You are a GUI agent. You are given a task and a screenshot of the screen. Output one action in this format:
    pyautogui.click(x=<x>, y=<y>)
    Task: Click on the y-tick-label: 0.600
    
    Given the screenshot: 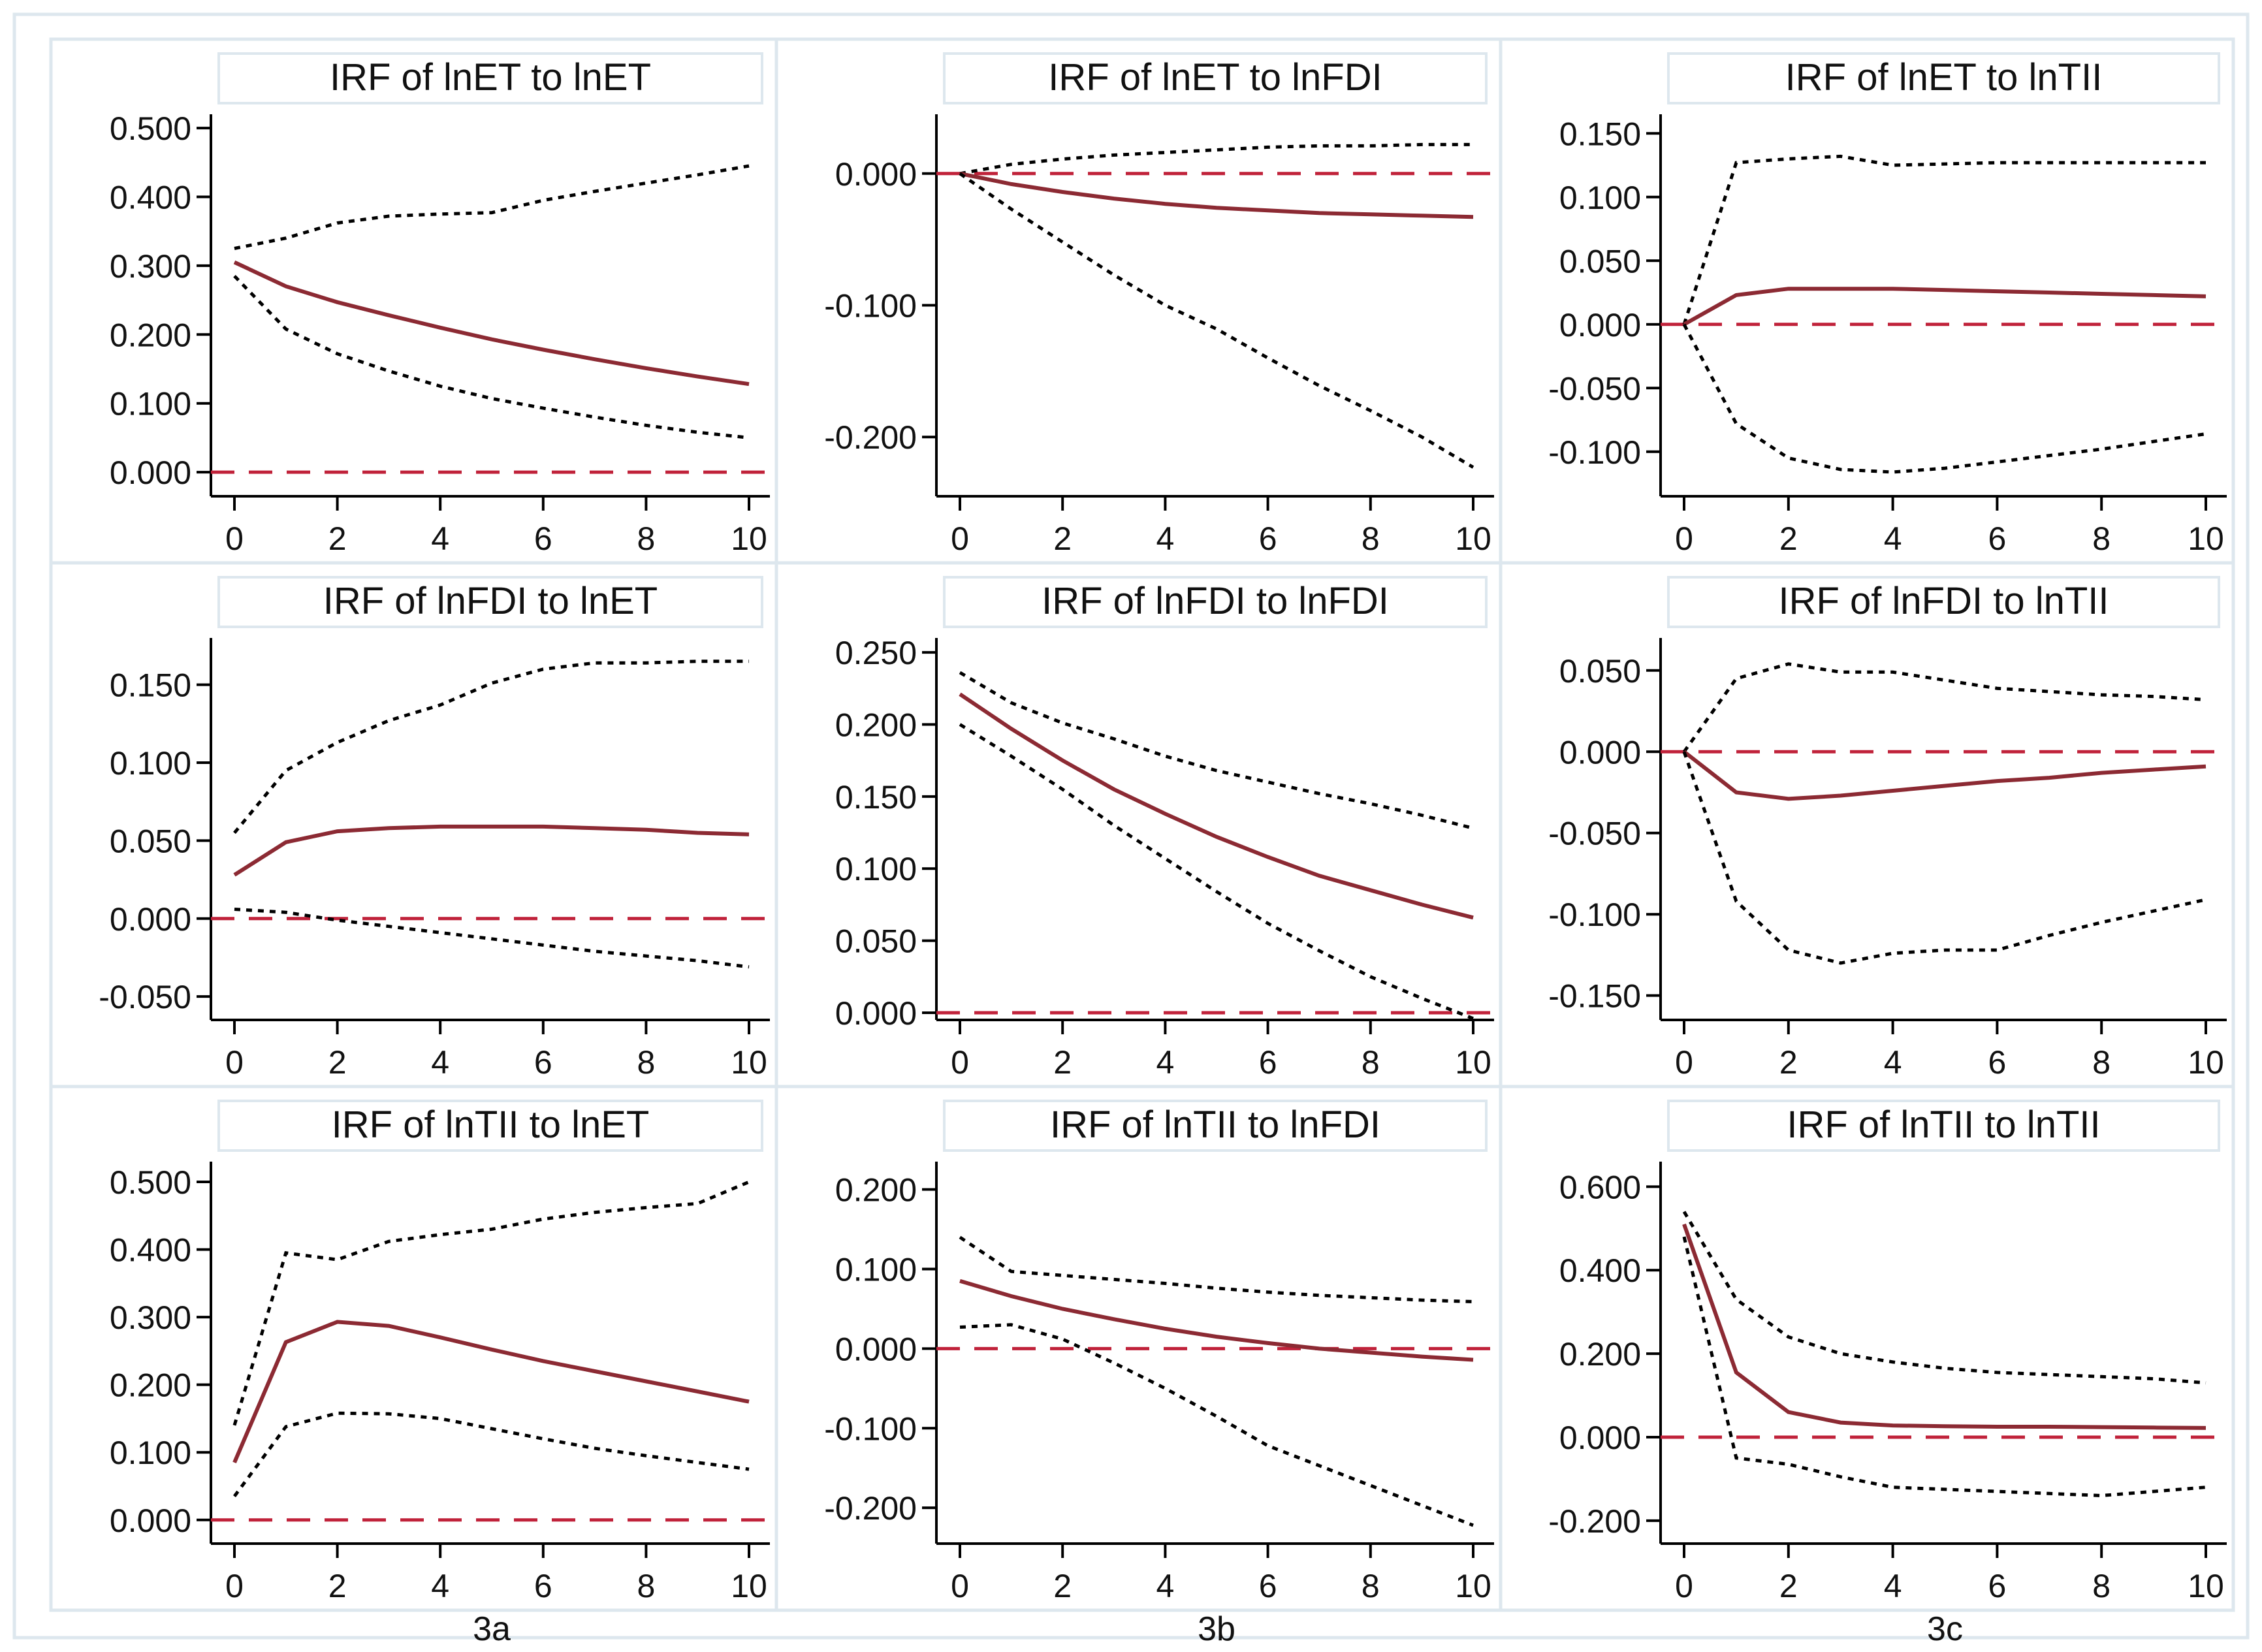 What is the action you would take?
    pyautogui.click(x=1600, y=1187)
    